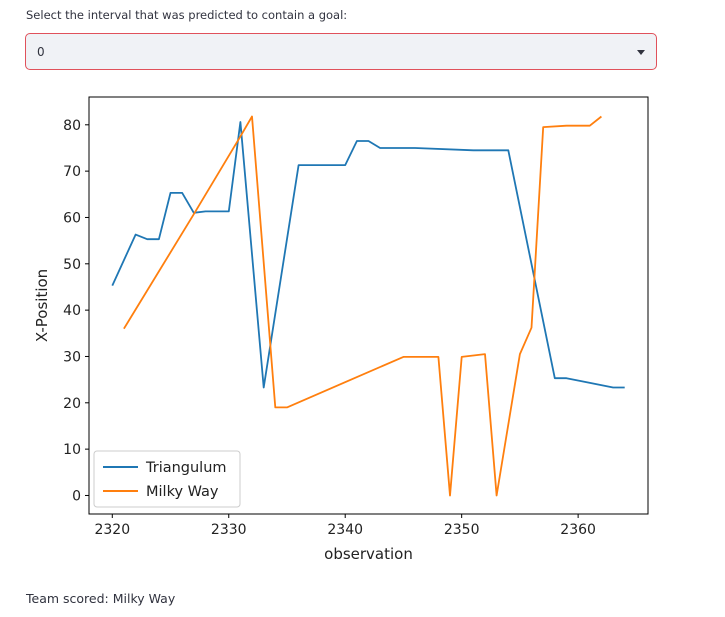 The width and height of the screenshot is (725, 617). I want to click on y-tick-label: 70, so click(72, 172).